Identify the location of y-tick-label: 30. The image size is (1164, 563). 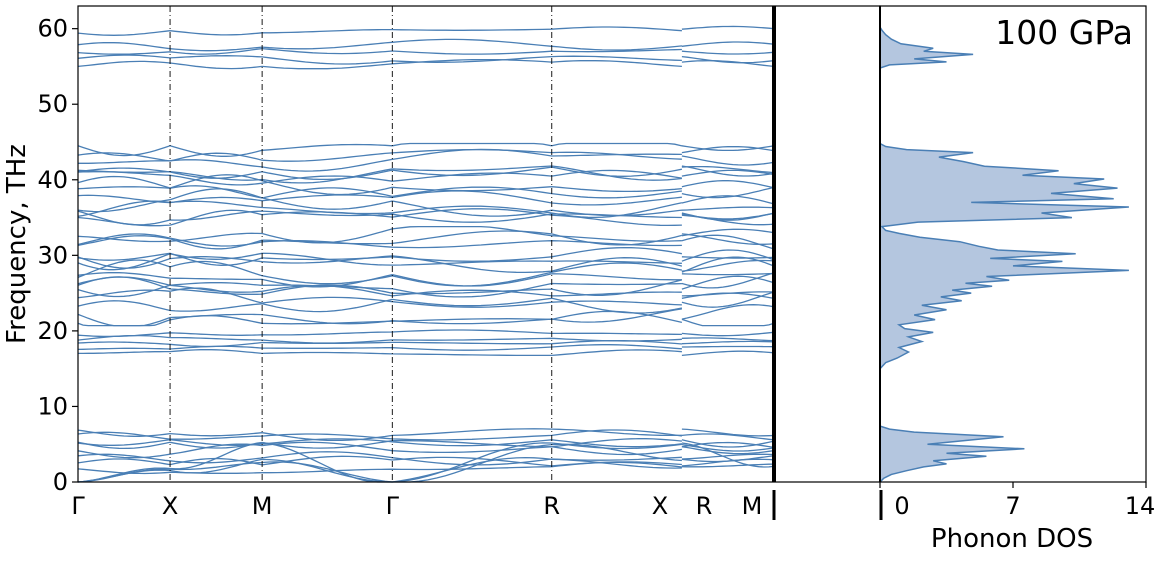
(52, 255).